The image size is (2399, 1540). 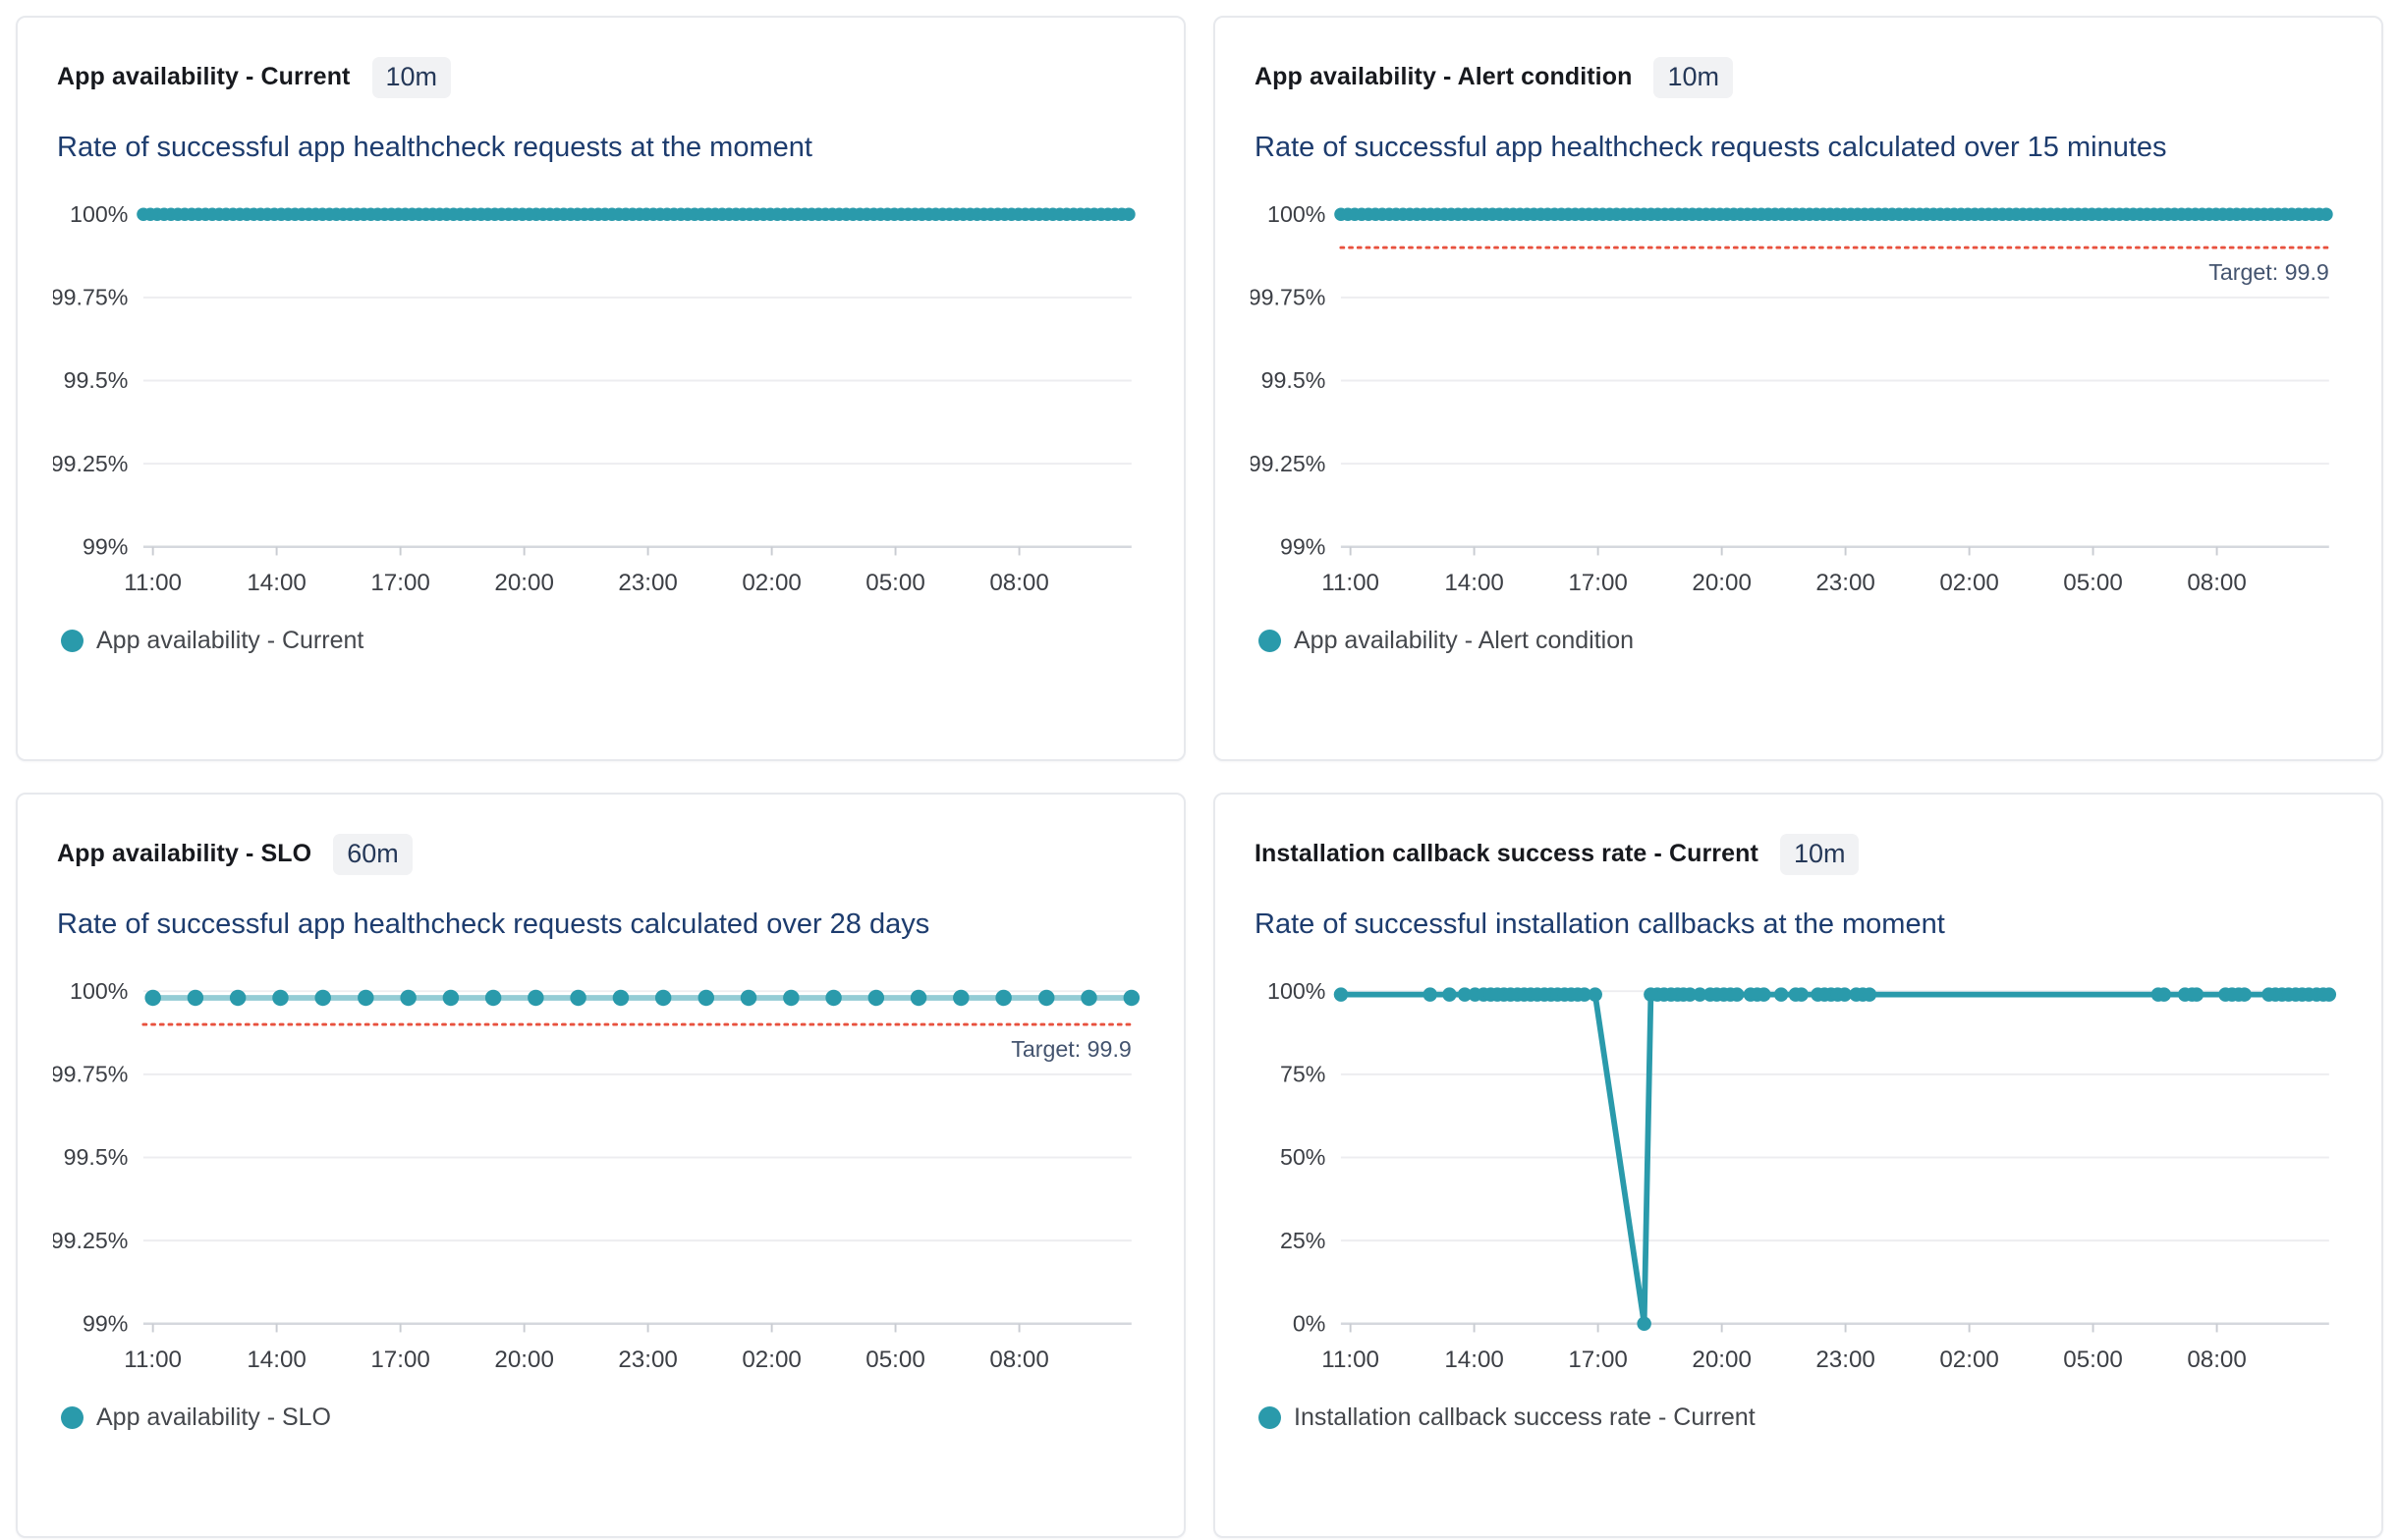 I want to click on card-header: App availability - SLO 60m, so click(x=603, y=854).